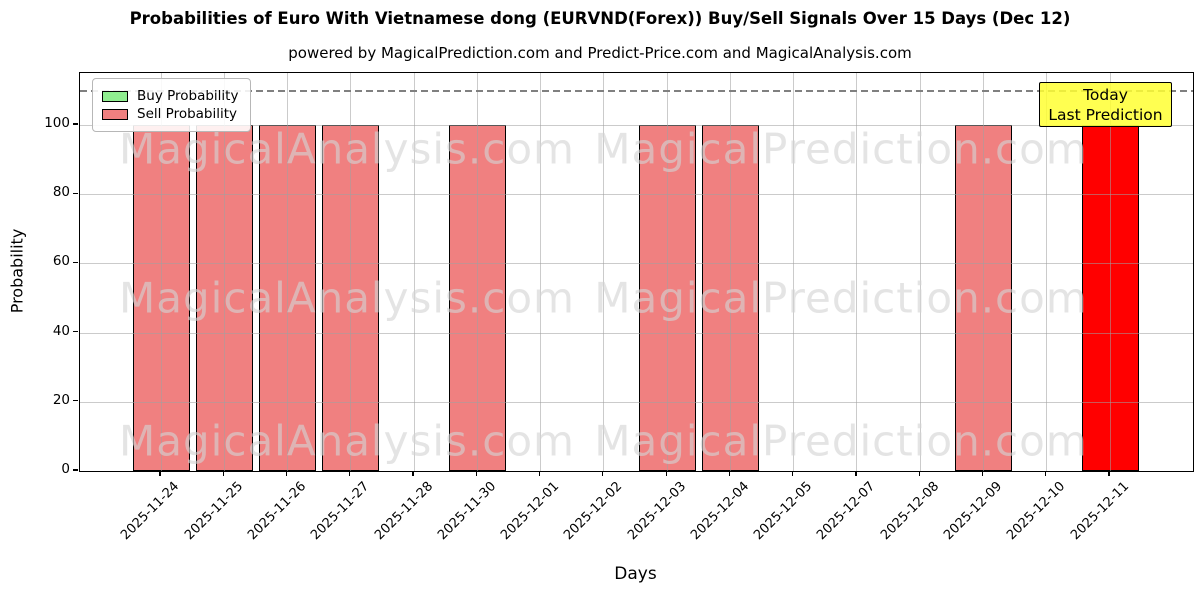 Image resolution: width=1200 pixels, height=600 pixels. I want to click on y-tick-label-100: 100, so click(57, 123).